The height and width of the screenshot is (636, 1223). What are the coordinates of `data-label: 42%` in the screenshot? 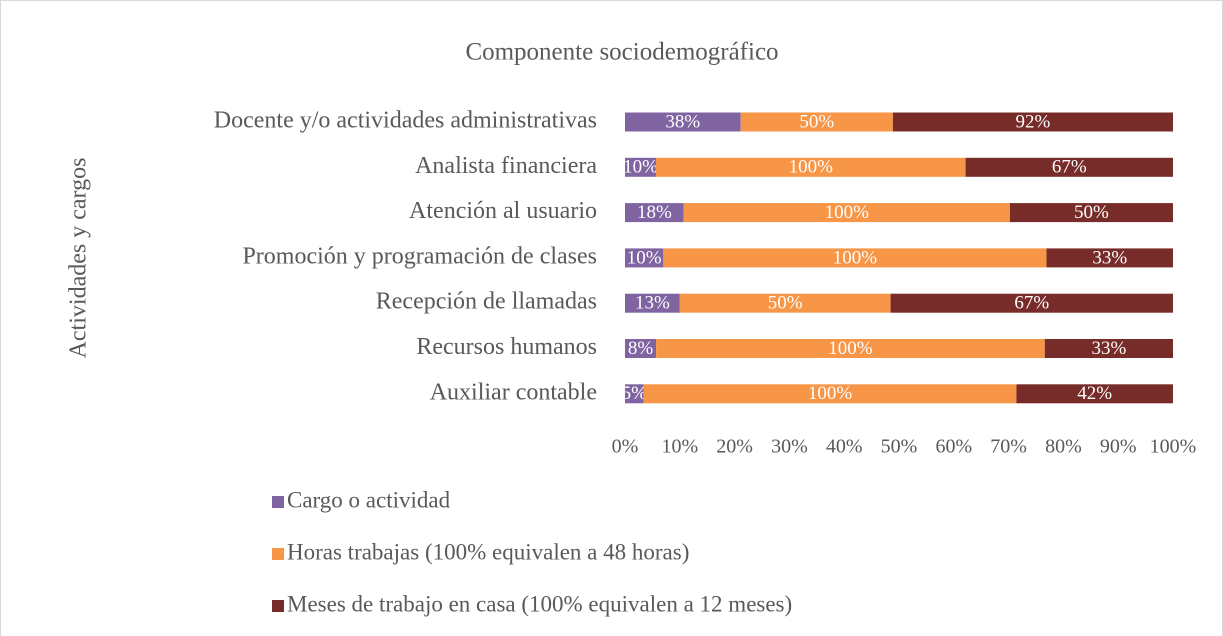 It's located at (1094, 393).